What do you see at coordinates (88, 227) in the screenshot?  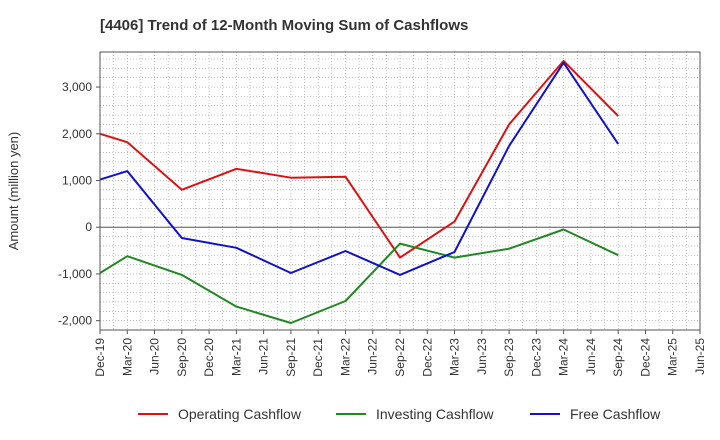 I see `y-tick-label: 0` at bounding box center [88, 227].